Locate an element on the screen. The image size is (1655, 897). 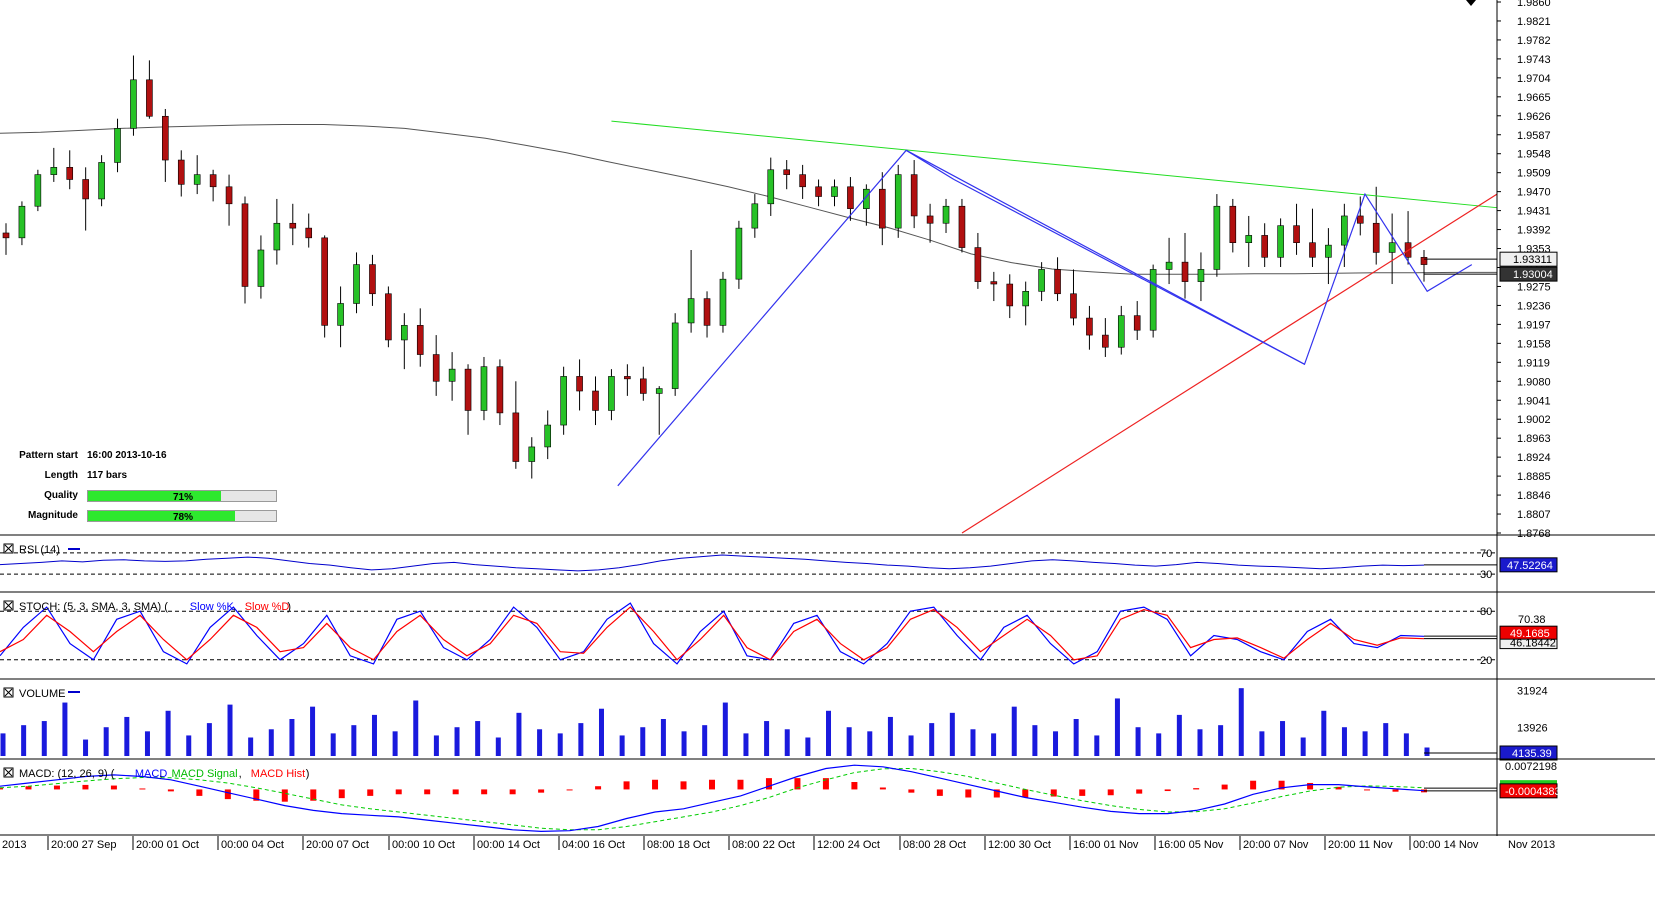
time-tick-label: 08:00 18 Oct is located at coordinates (678, 845).